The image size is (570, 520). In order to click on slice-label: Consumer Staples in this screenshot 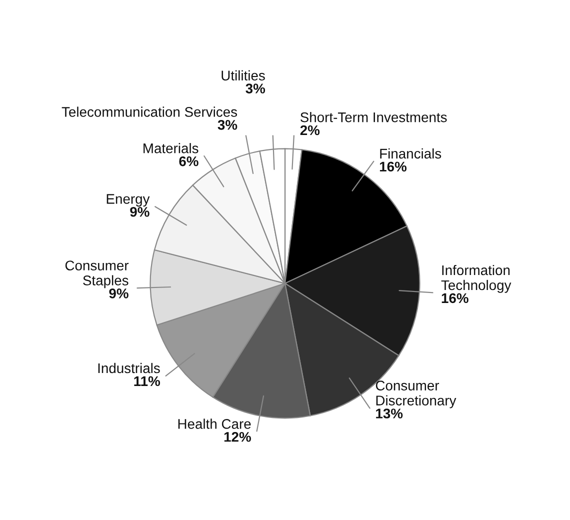, I will do `click(97, 274)`.